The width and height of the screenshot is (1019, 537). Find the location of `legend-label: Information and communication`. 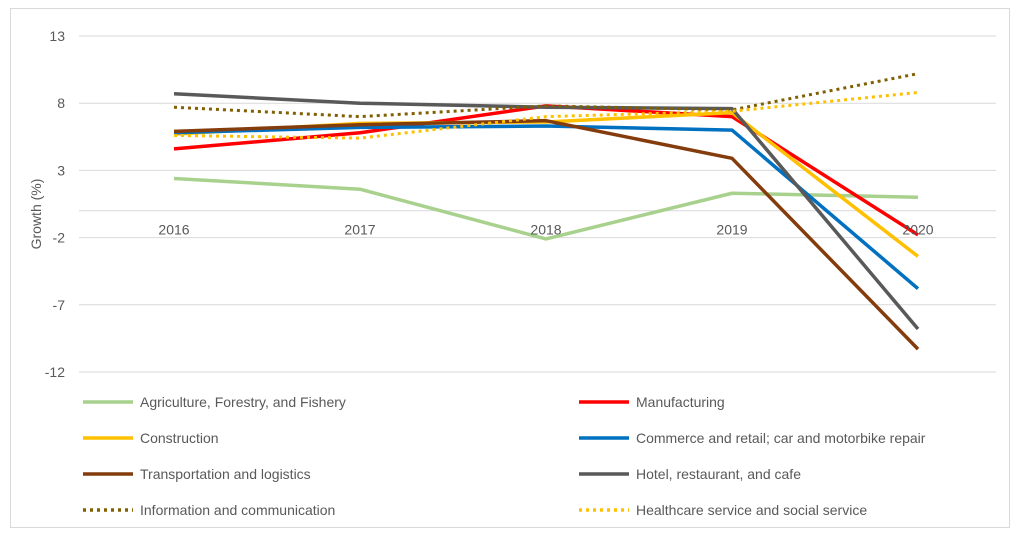

legend-label: Information and communication is located at coordinates (237, 510).